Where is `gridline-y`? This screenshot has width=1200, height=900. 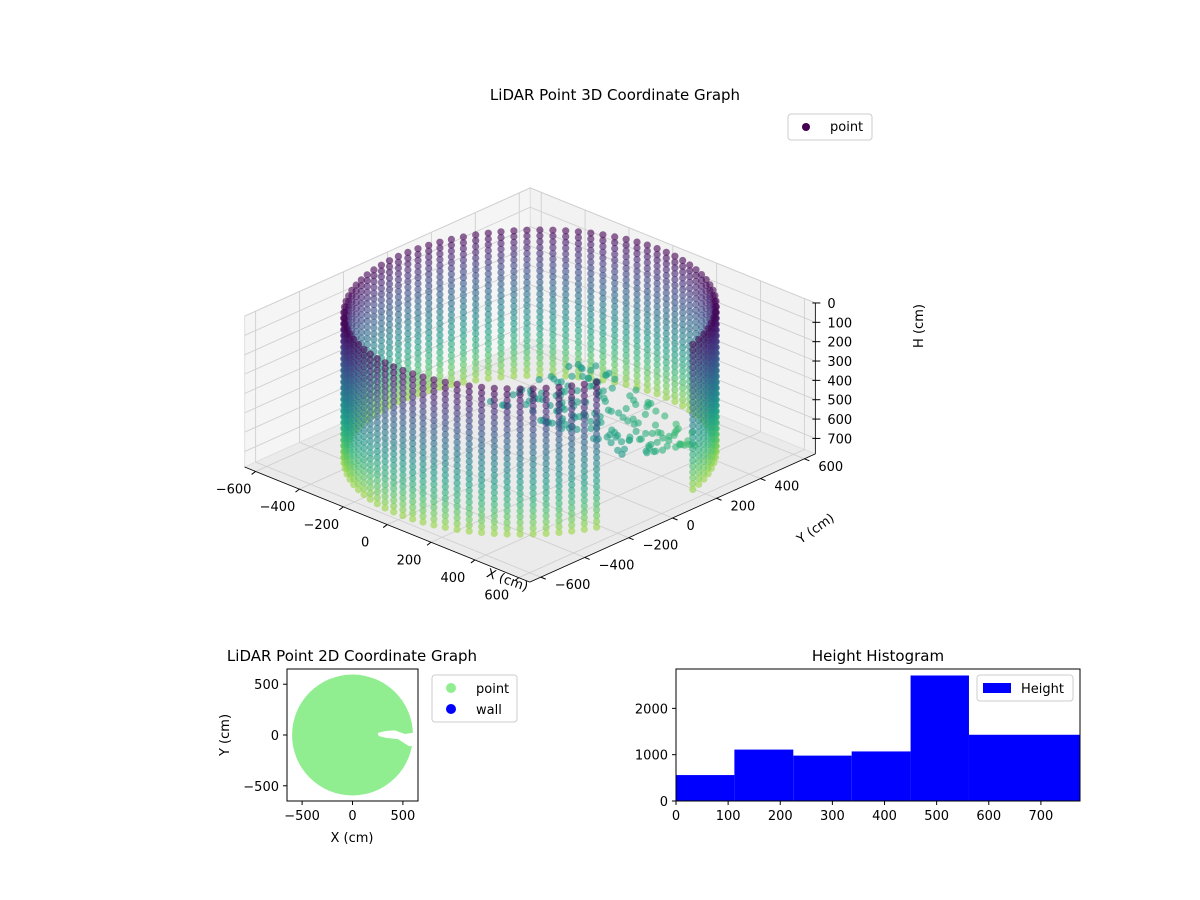 gridline-y is located at coordinates (398, 444).